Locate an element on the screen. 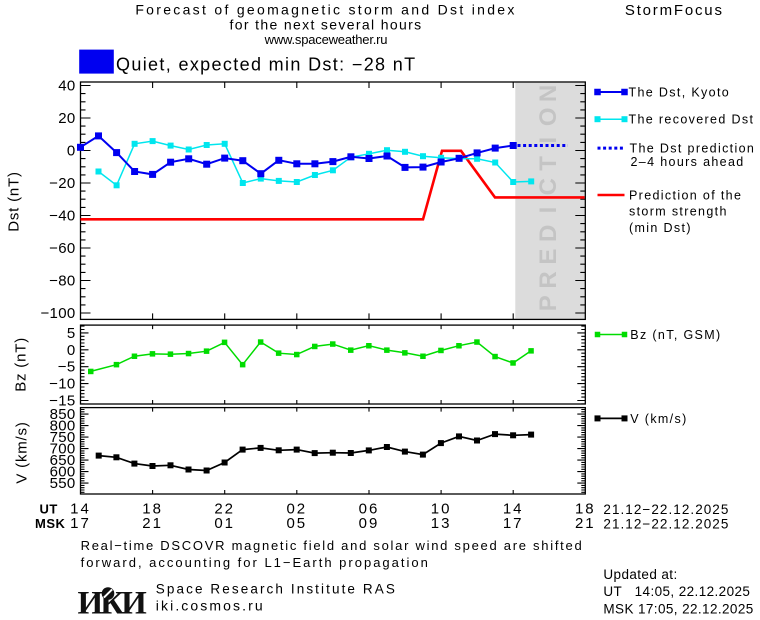 The image size is (760, 620). svg-text: 2–4 hours ahead is located at coordinates (688, 162).